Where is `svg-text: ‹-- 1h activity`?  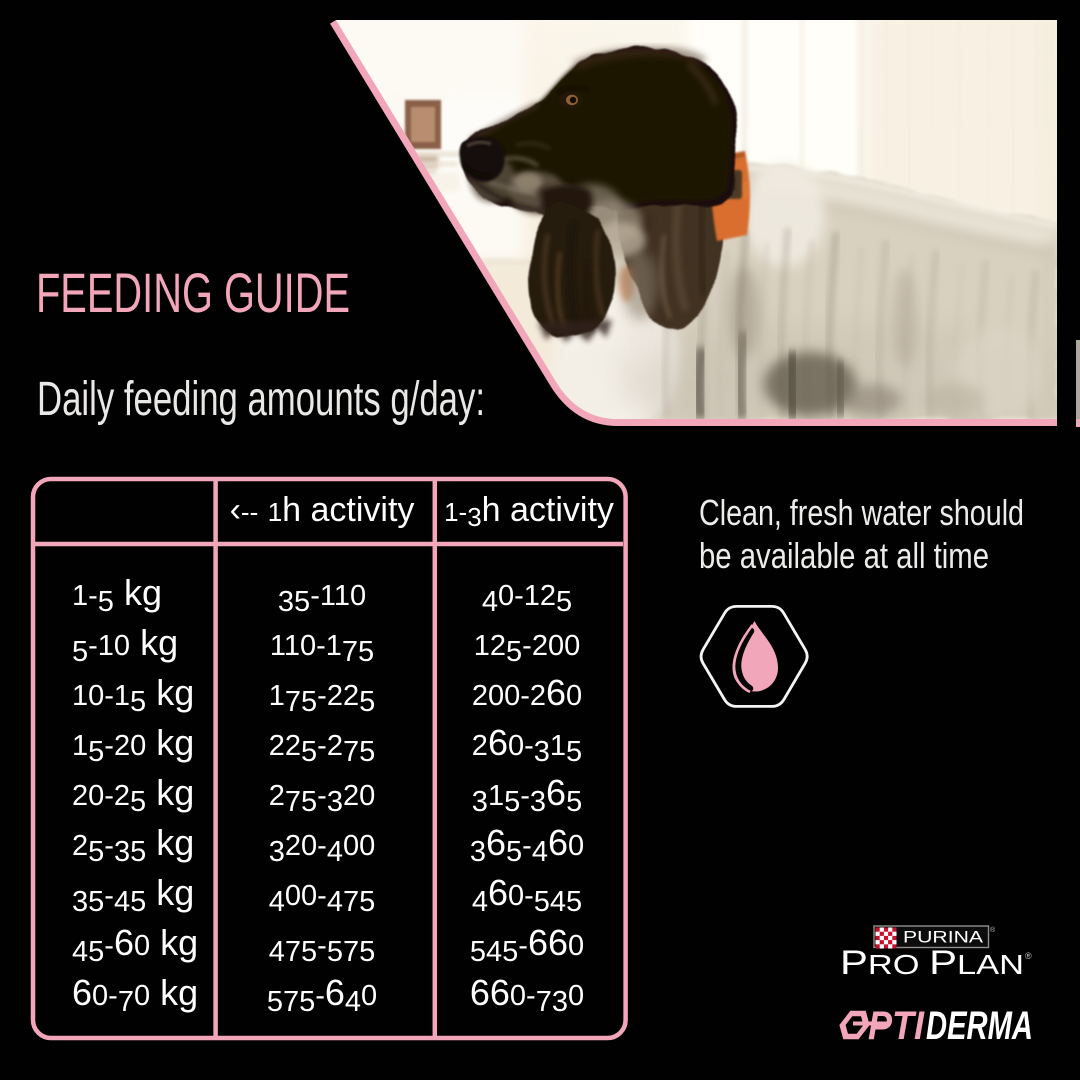
svg-text: ‹-- 1h activity is located at coordinates (322, 510).